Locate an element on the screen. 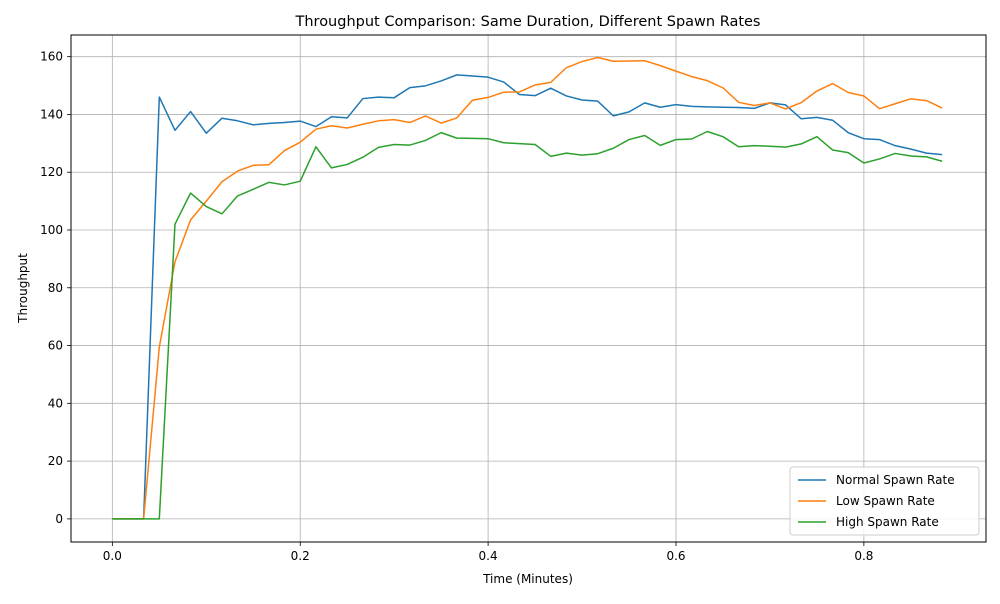 Image resolution: width=1000 pixels, height=604 pixels. y-axis-ticks: 0 20 40 60 80 100 120 140 160 is located at coordinates (55, 288).